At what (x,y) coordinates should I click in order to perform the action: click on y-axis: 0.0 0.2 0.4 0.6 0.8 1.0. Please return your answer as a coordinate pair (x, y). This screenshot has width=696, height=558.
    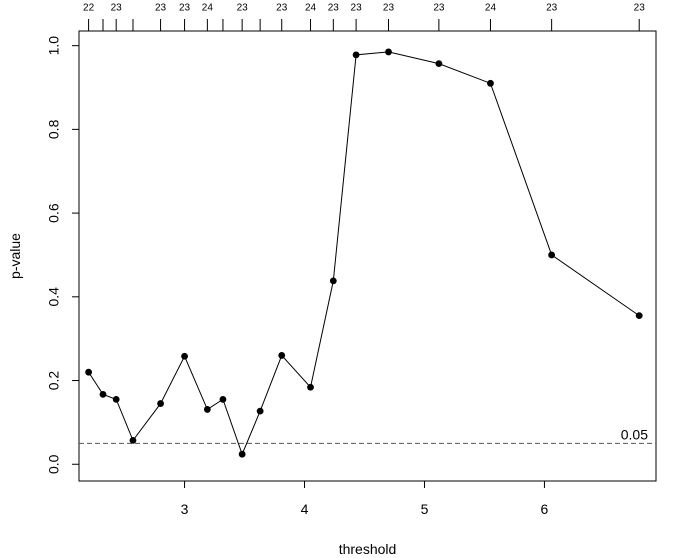
    Looking at the image, I should click on (62, 255).